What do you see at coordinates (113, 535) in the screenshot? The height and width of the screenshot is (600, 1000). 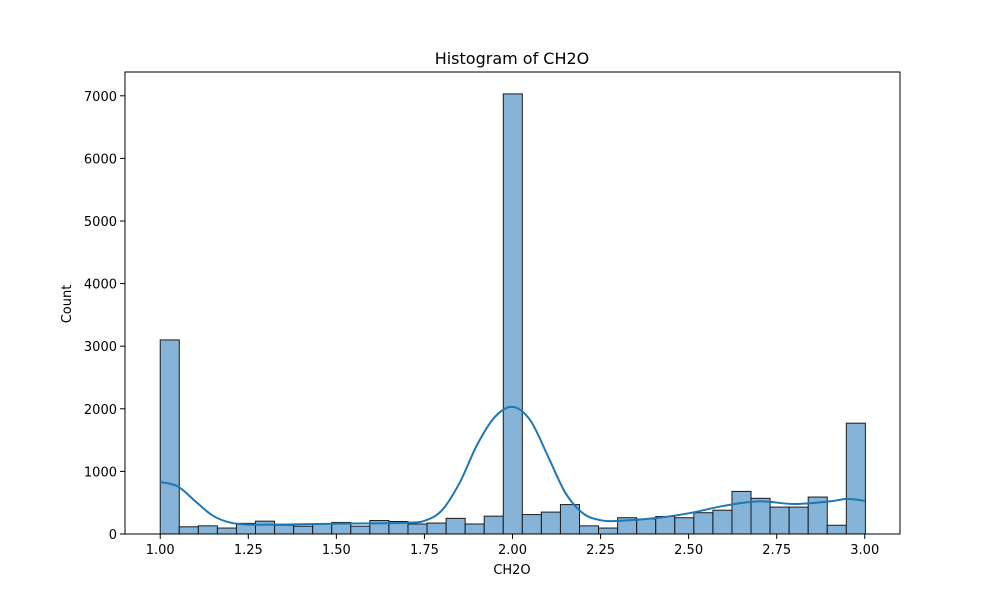 I see `y-tick-label: 0` at bounding box center [113, 535].